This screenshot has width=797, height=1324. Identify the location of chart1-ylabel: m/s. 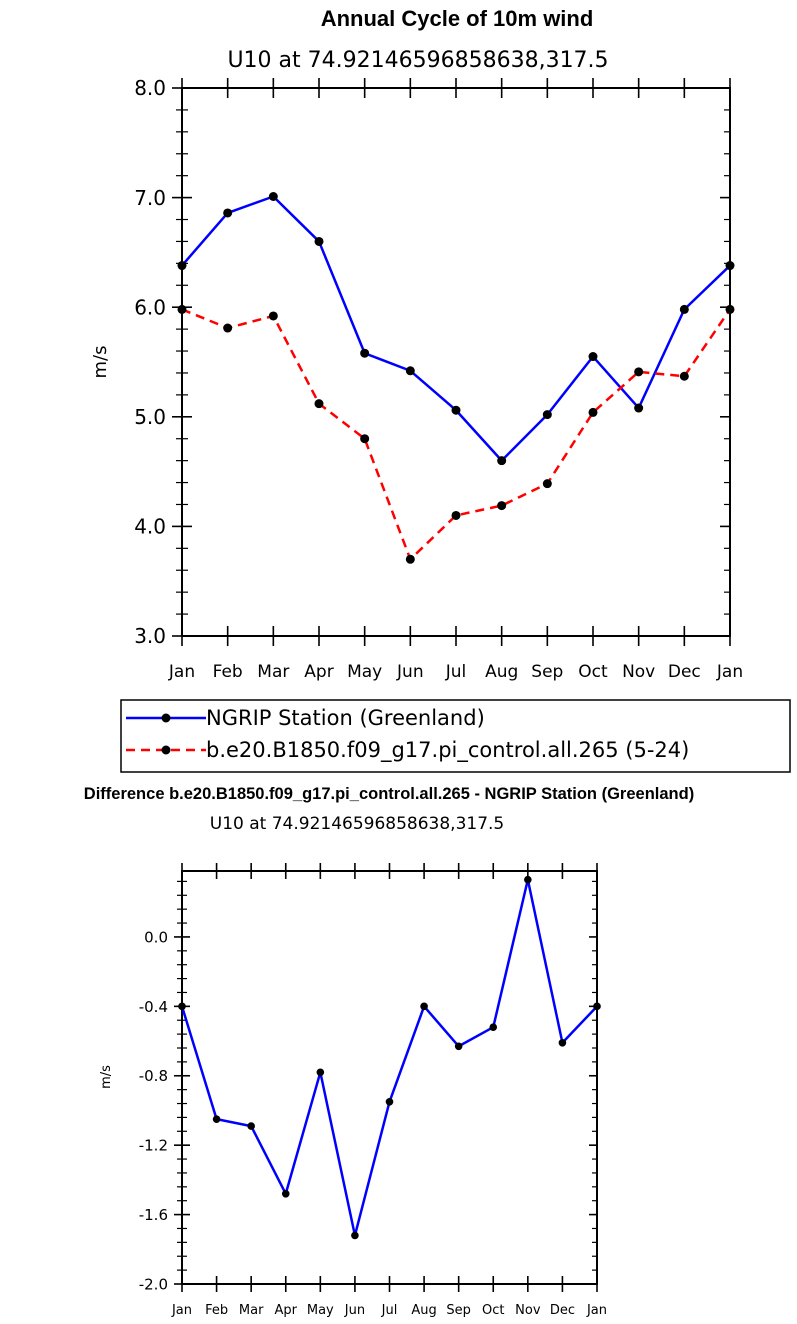
(100, 362).